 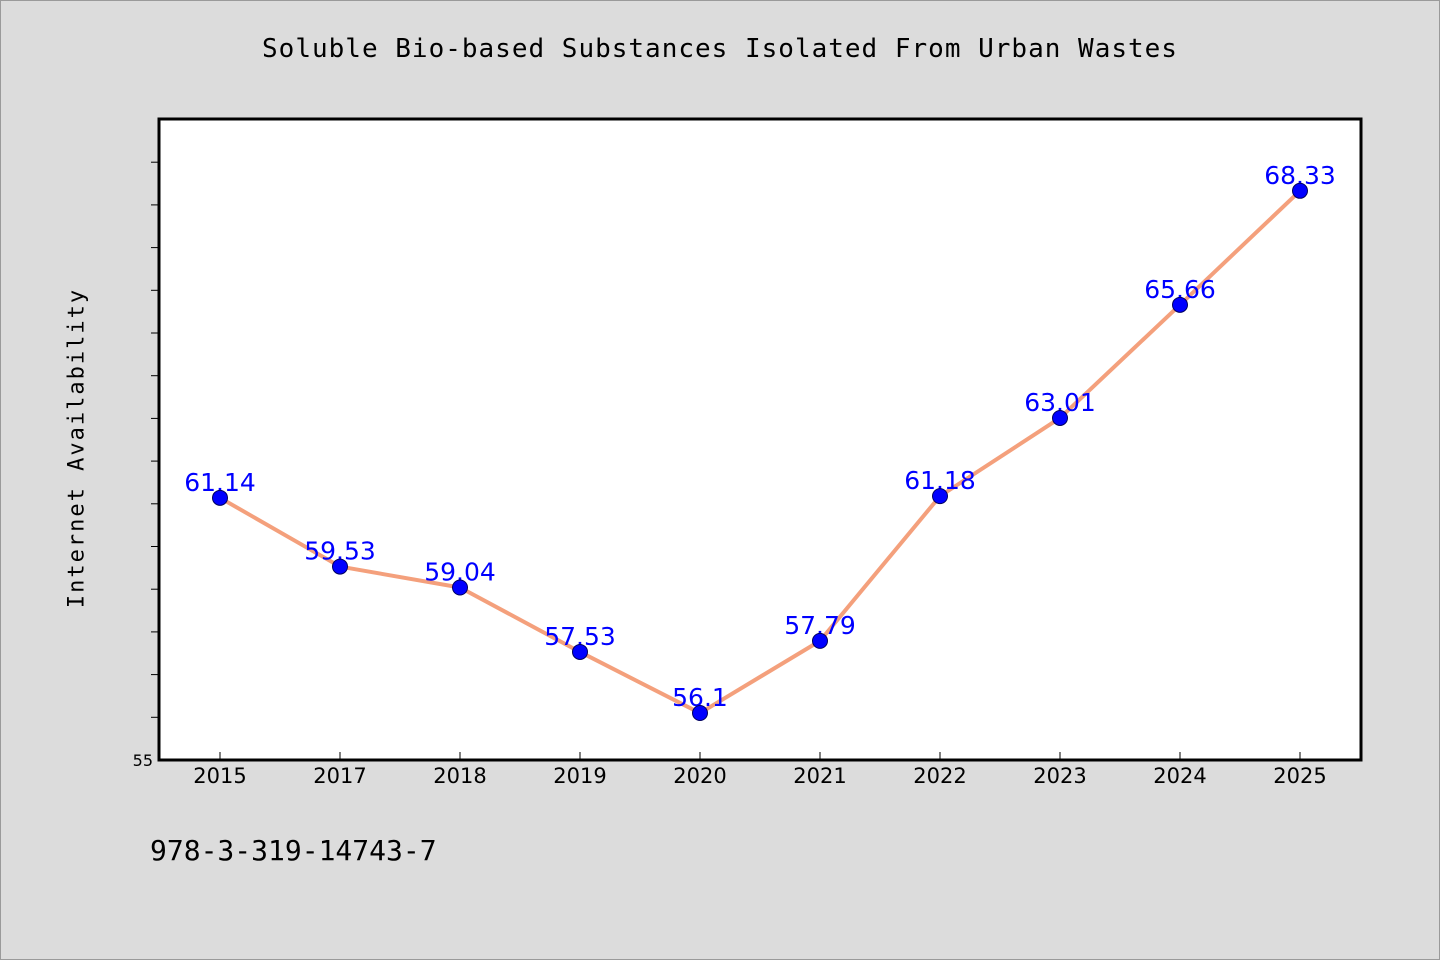 What do you see at coordinates (143, 760) in the screenshot?
I see `y-tick-label: 55` at bounding box center [143, 760].